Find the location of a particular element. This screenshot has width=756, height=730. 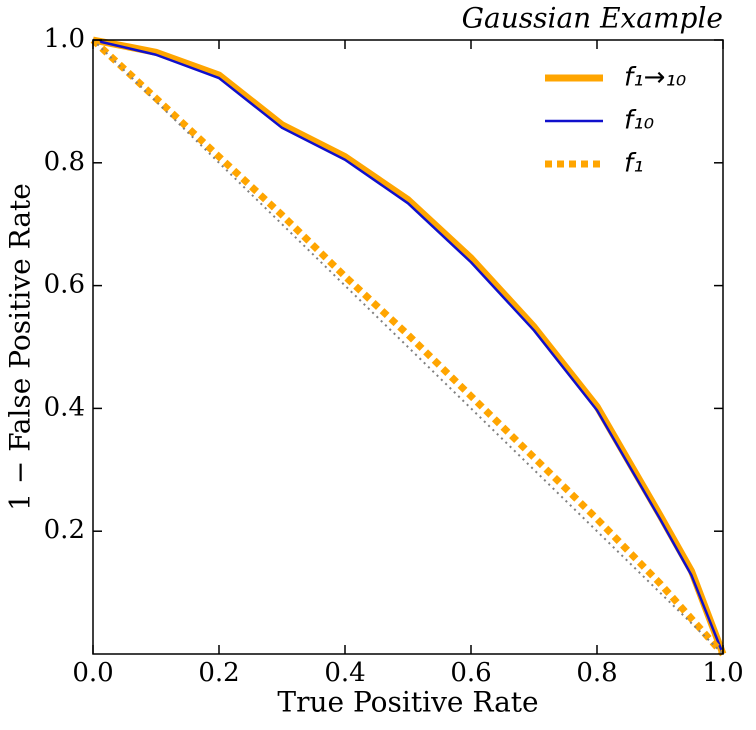

y-tick-label: 0.8 is located at coordinates (64, 162).